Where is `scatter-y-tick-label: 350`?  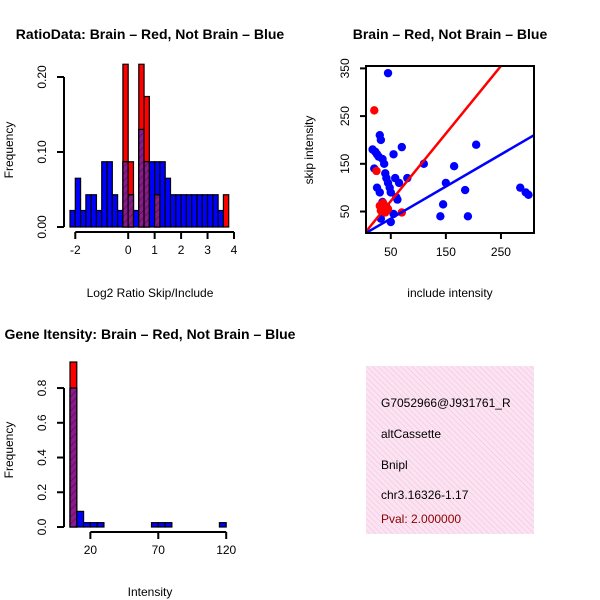 scatter-y-tick-label: 350 is located at coordinates (345, 68).